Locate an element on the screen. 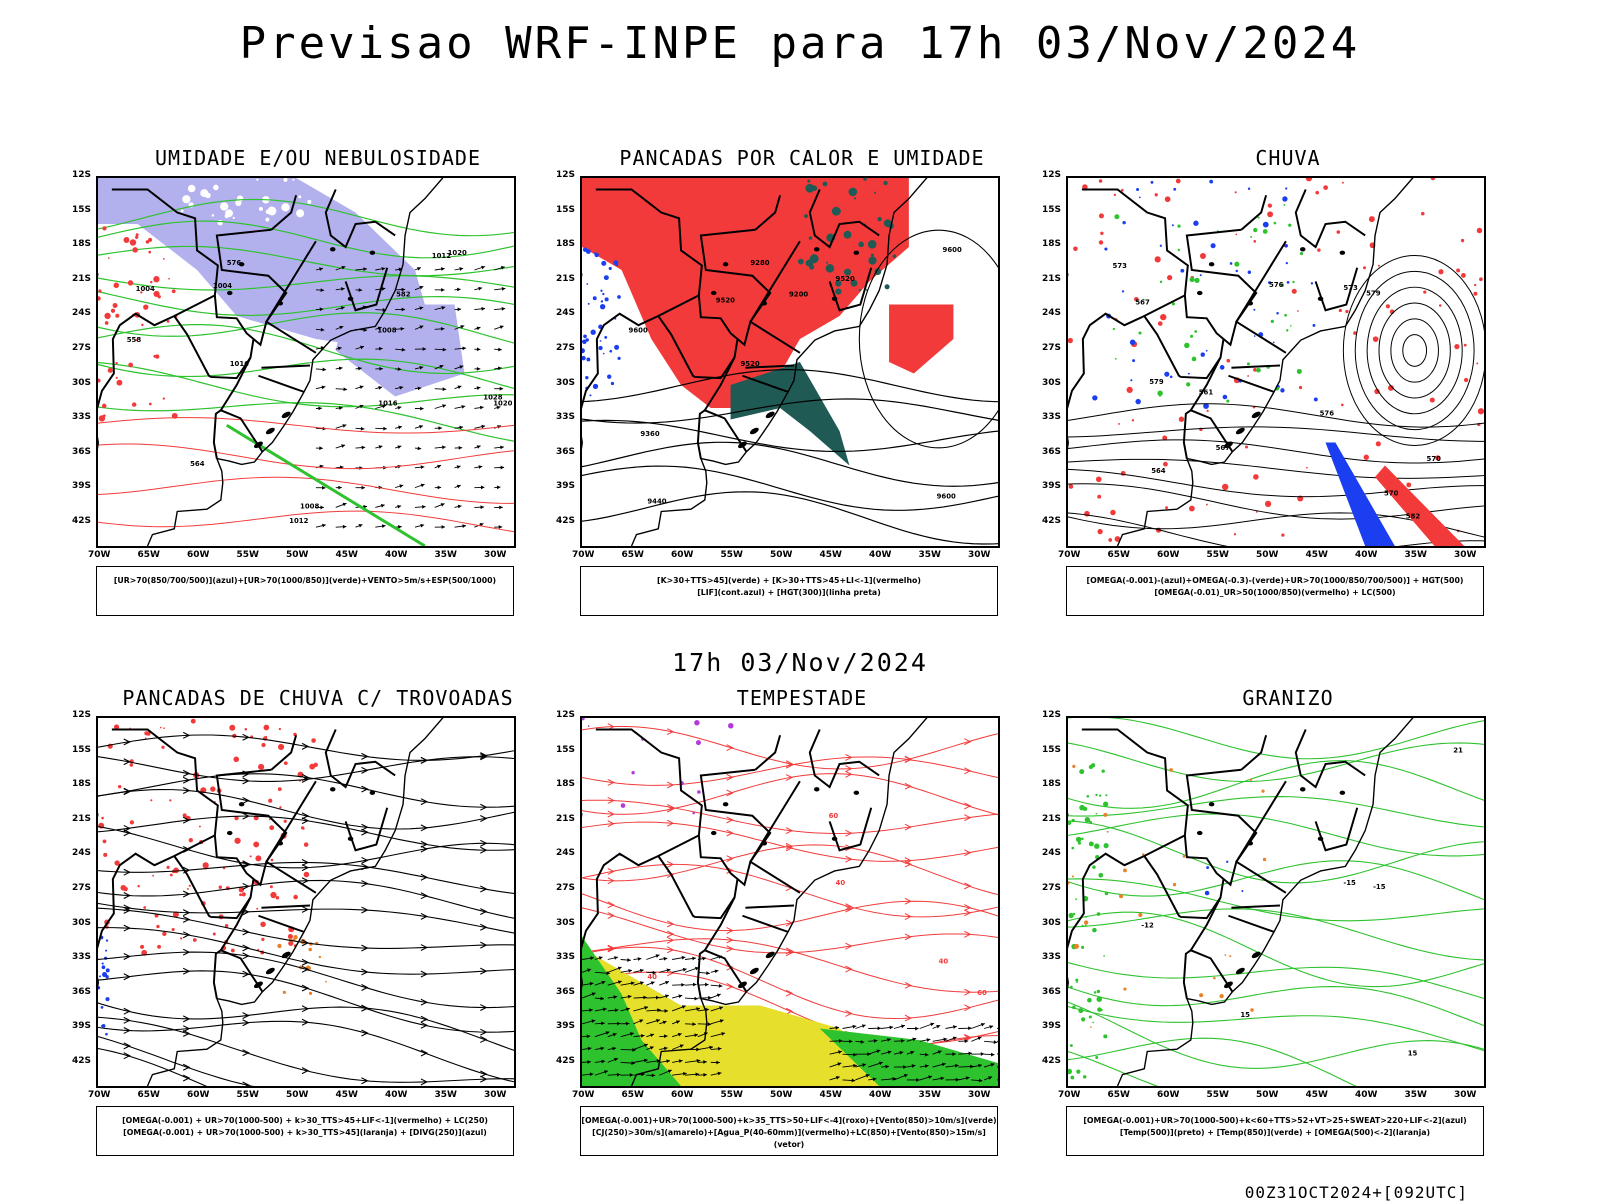  mid-time-label: 17h 03/Nov/2024 is located at coordinates (800, 662).